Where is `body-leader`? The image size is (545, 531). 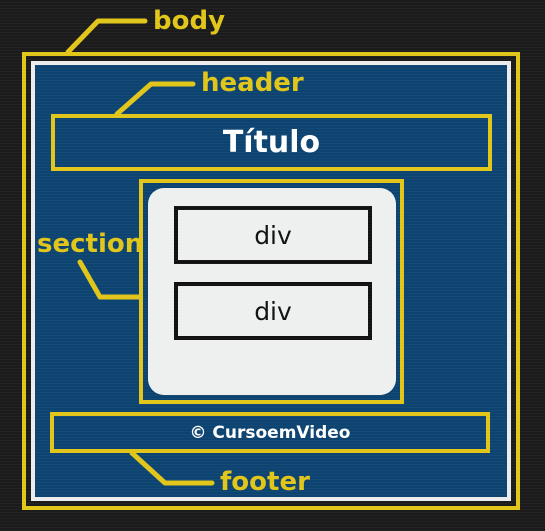
body-leader is located at coordinates (106, 36).